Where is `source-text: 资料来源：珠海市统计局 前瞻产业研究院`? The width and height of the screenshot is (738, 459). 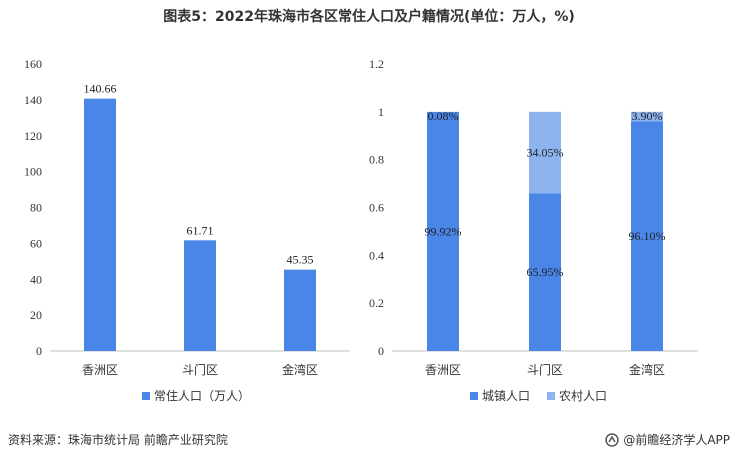
source-text: 资料来源：珠海市统计局 前瞻产业研究院 is located at coordinates (118, 440).